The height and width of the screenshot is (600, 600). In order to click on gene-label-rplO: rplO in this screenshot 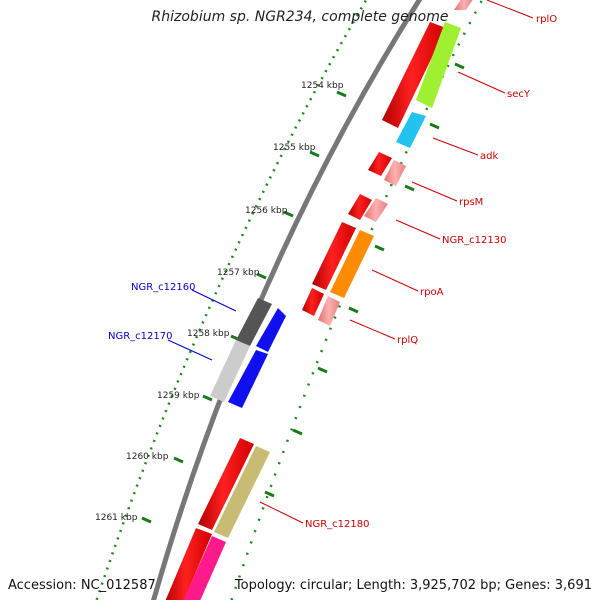, I will do `click(546, 19)`.